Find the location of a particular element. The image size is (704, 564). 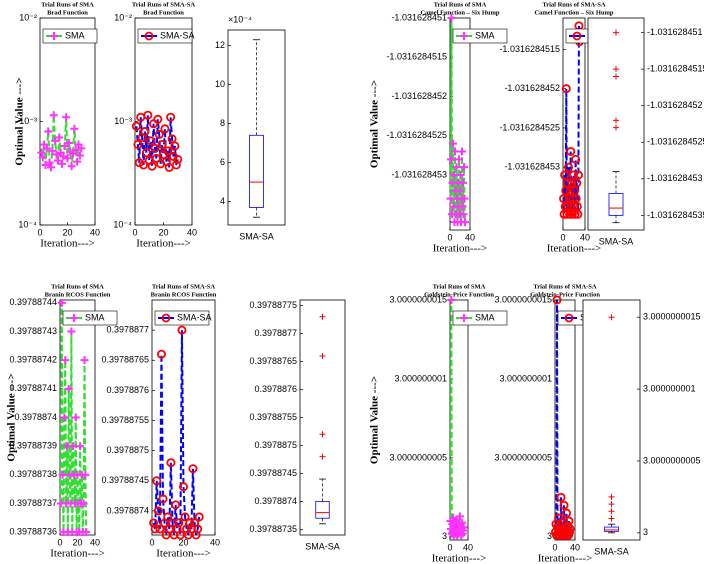

y-tick-label: 3.0000000015 is located at coordinates (418, 299).